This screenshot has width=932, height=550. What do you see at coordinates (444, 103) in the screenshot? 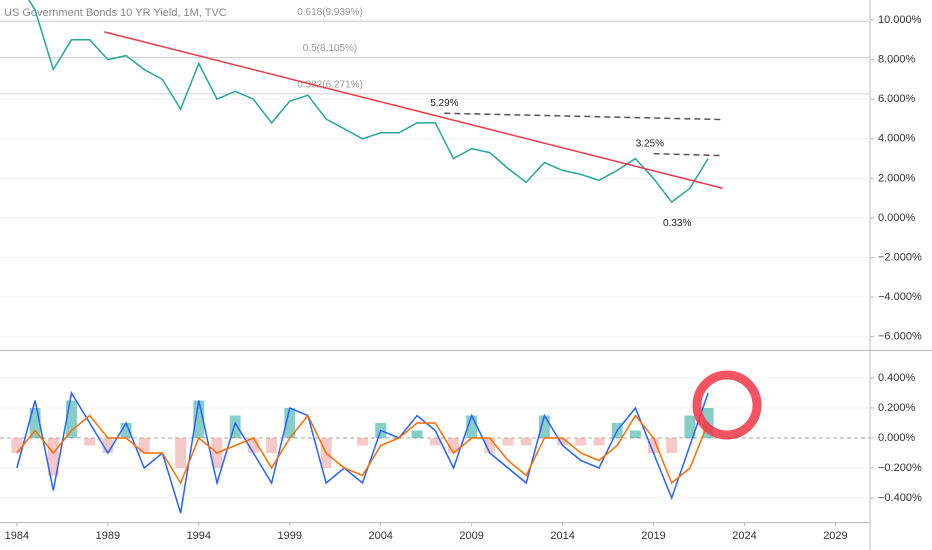
I see `annotation: 5.29%` at bounding box center [444, 103].